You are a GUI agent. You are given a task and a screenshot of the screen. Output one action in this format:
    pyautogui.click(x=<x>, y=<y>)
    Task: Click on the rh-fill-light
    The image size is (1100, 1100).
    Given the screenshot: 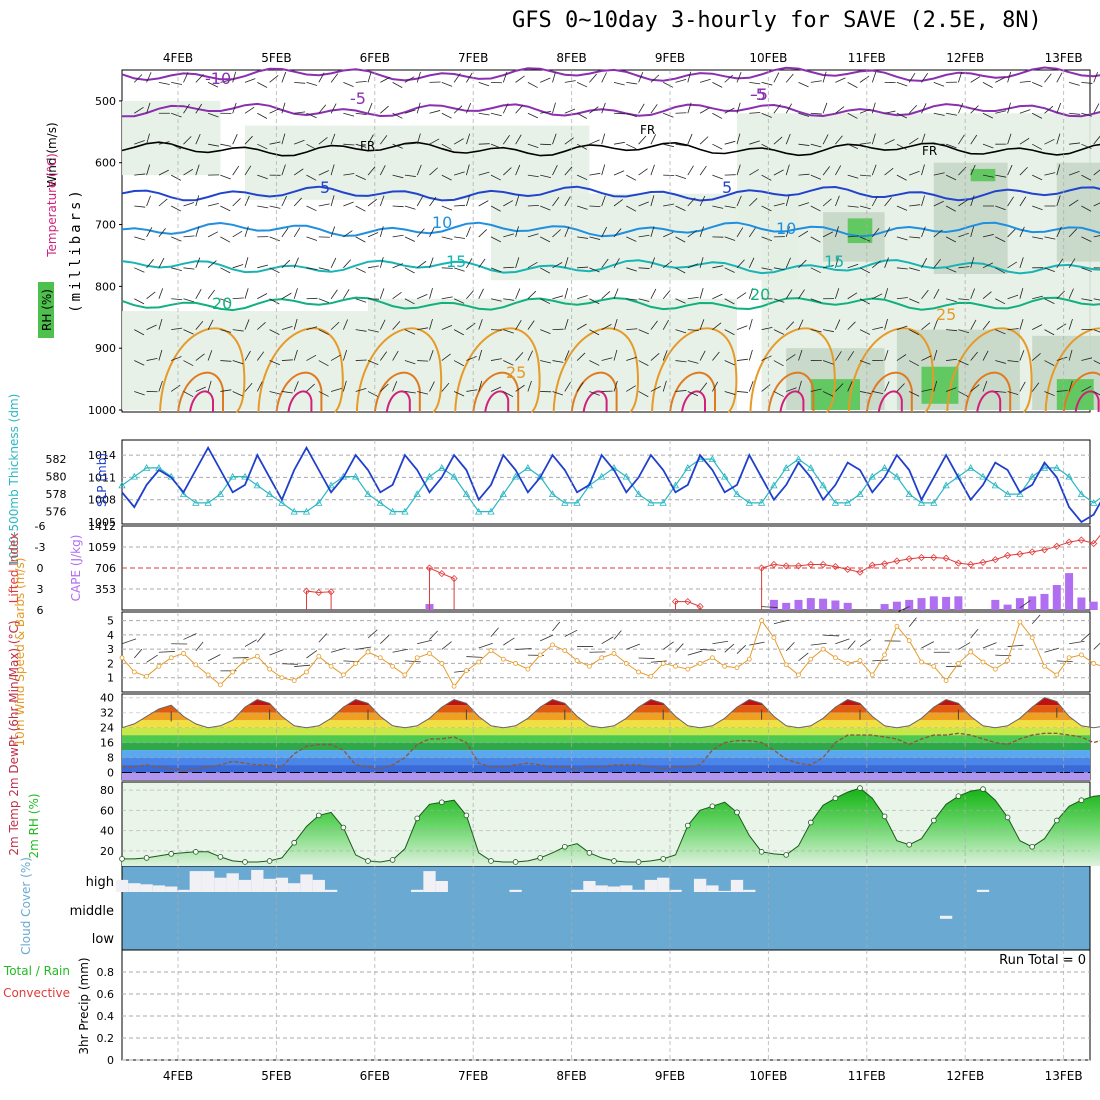 What is the action you would take?
    pyautogui.click(x=918, y=169)
    